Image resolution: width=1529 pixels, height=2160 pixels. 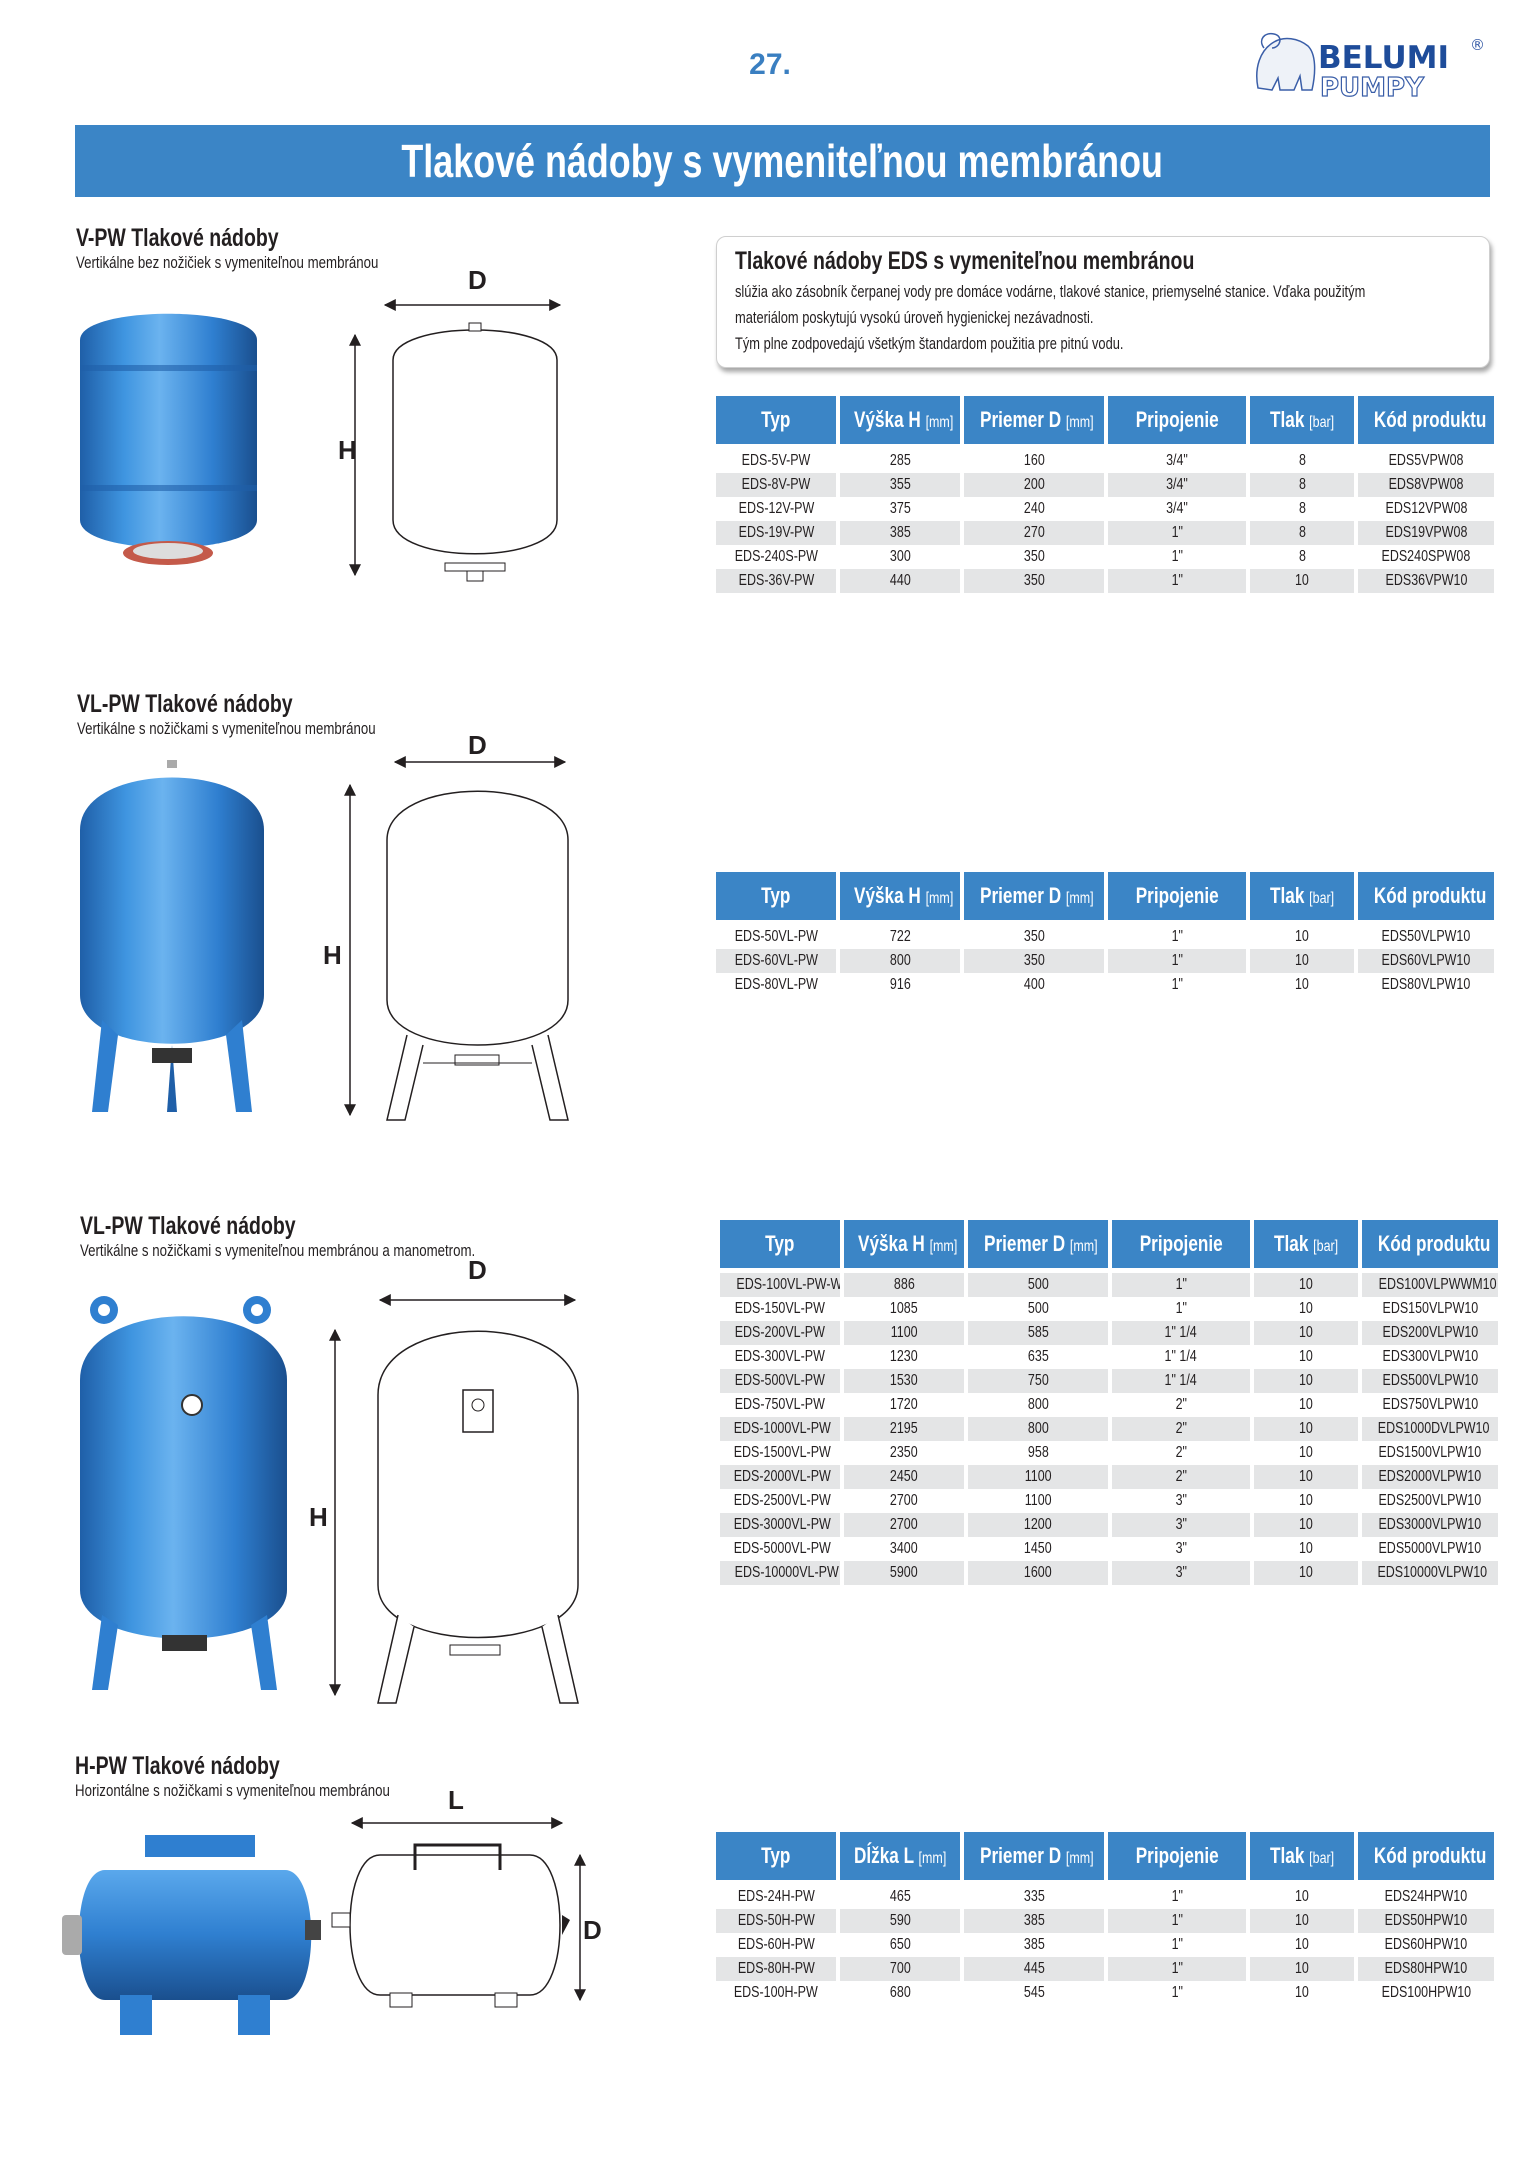 I want to click on table-cell: EDS5000VLPW10, so click(x=1430, y=1549).